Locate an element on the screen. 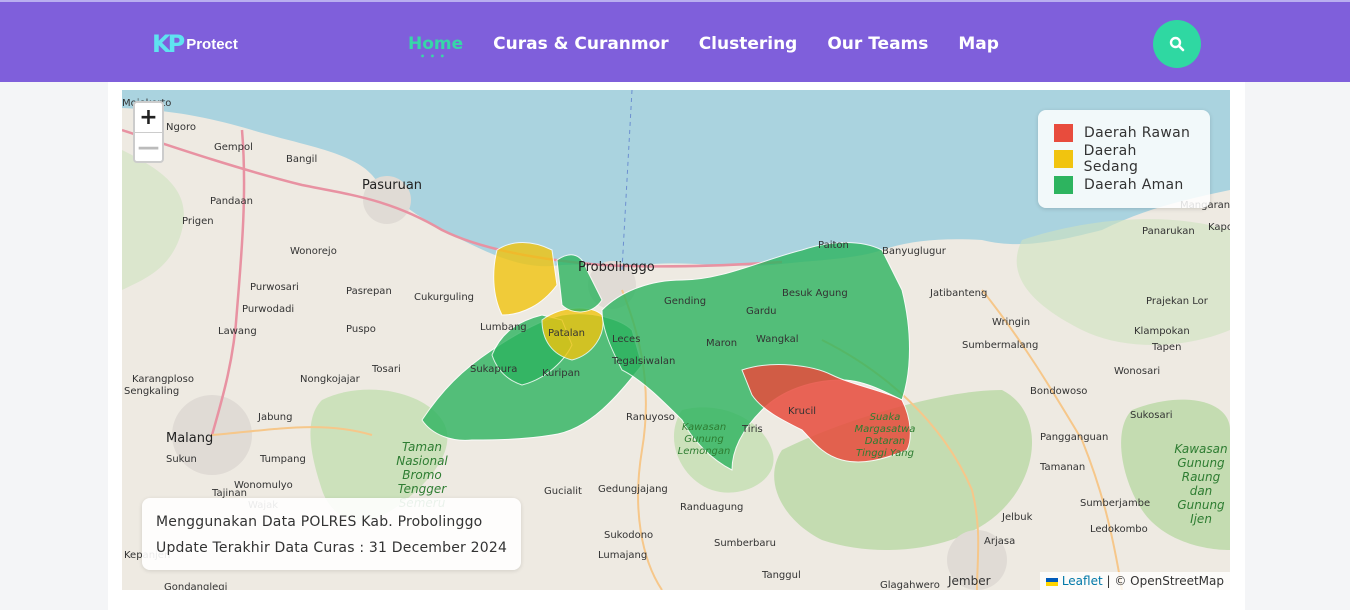 The height and width of the screenshot is (610, 1350). region-rawan-krucil is located at coordinates (826, 413).